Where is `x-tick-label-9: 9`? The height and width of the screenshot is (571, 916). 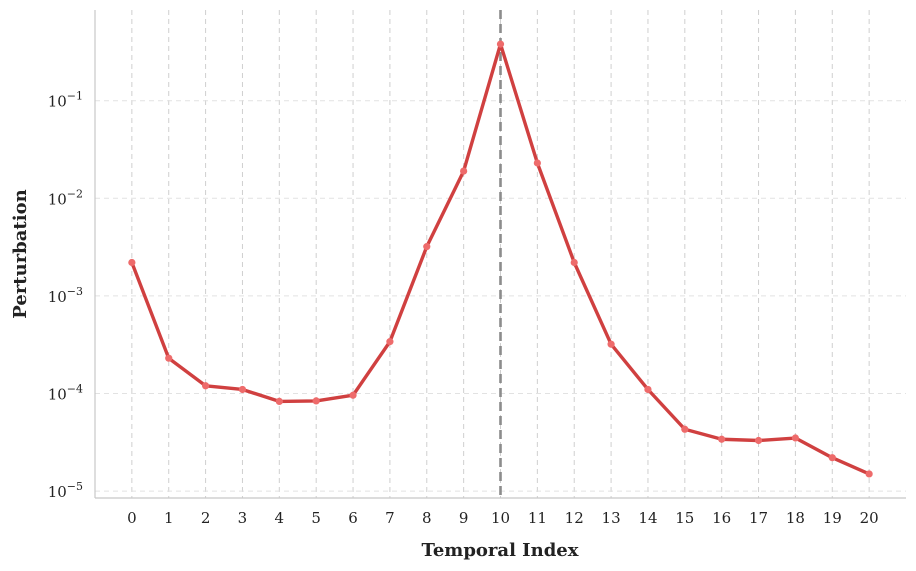
x-tick-label-9: 9 is located at coordinates (464, 518).